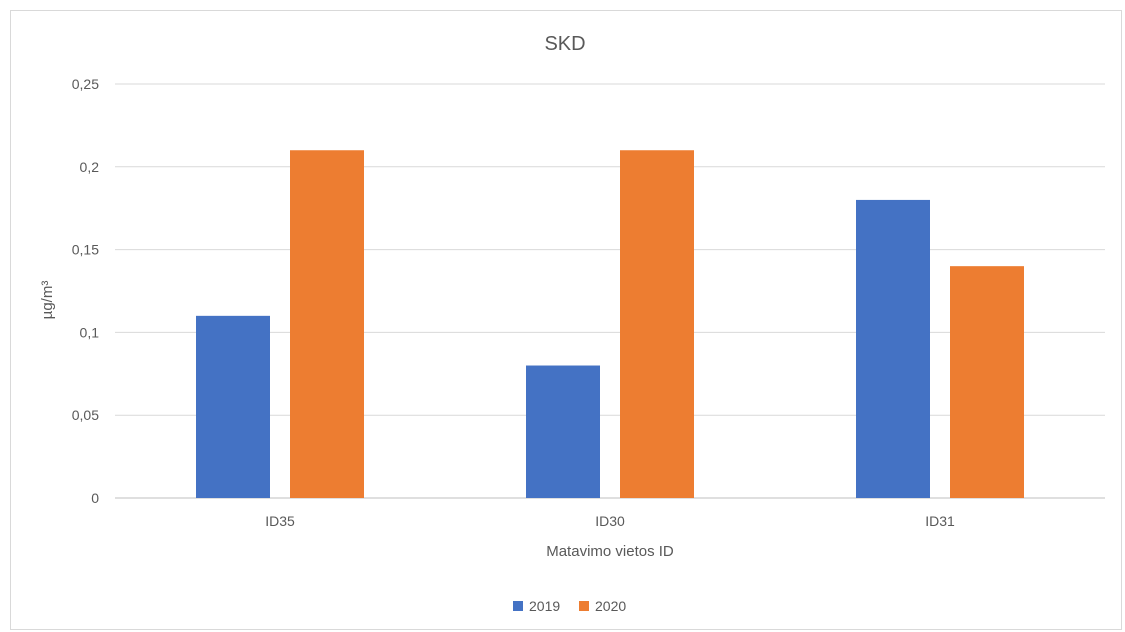  What do you see at coordinates (90, 167) in the screenshot?
I see `y-tick-label: 0,2` at bounding box center [90, 167].